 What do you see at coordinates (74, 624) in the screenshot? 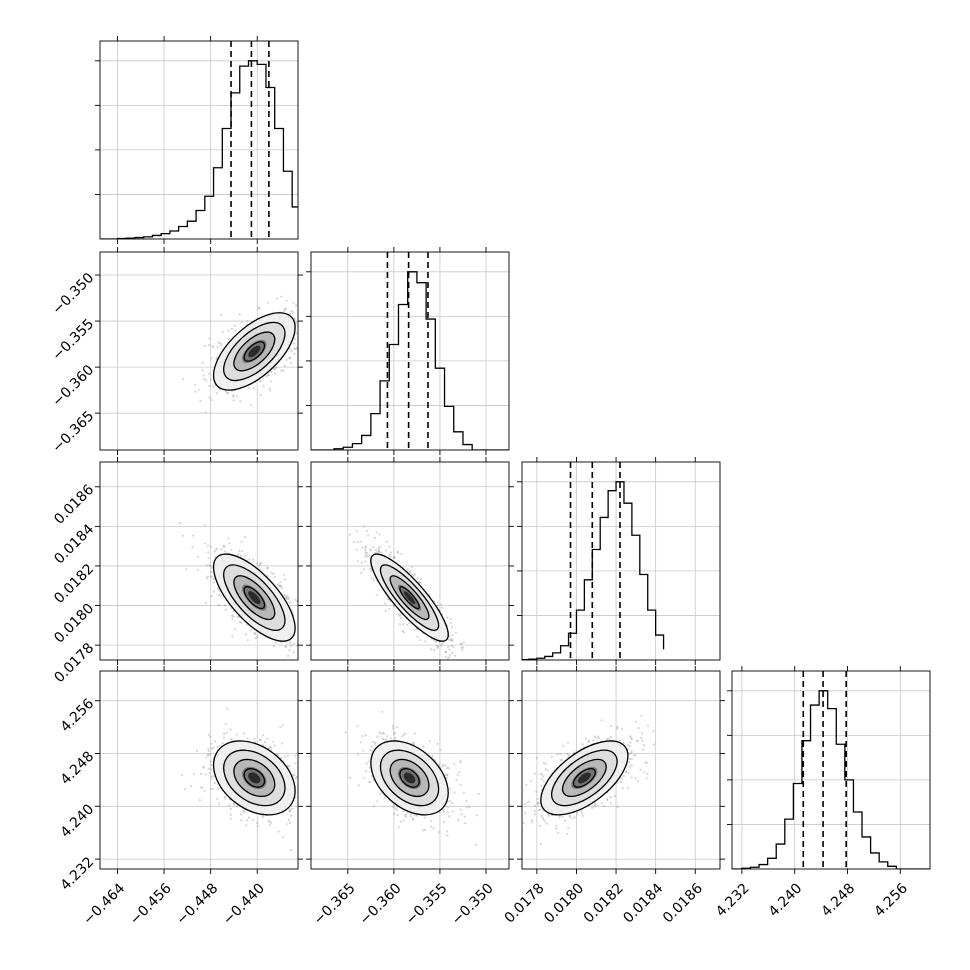
I see `y-tick-label: 0.0180` at bounding box center [74, 624].